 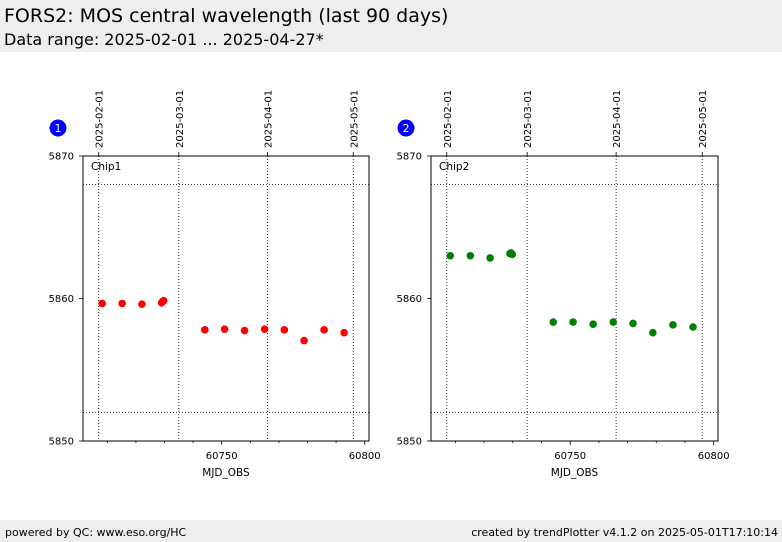 I want to click on plot-number-badge-label: 2, so click(x=406, y=128).